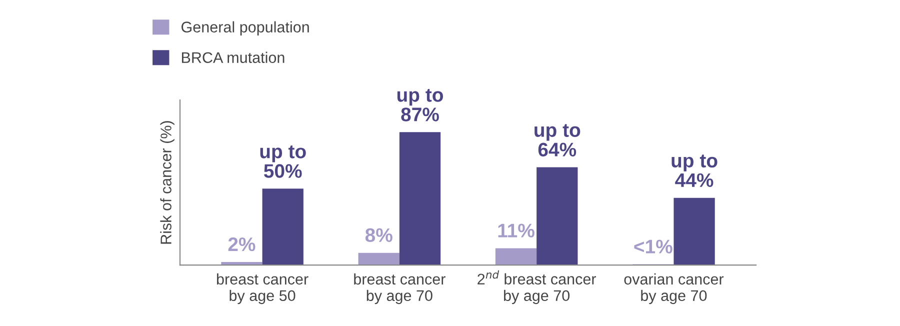 The image size is (900, 326). What do you see at coordinates (420, 105) in the screenshot?
I see `data-label: up to 87%` at bounding box center [420, 105].